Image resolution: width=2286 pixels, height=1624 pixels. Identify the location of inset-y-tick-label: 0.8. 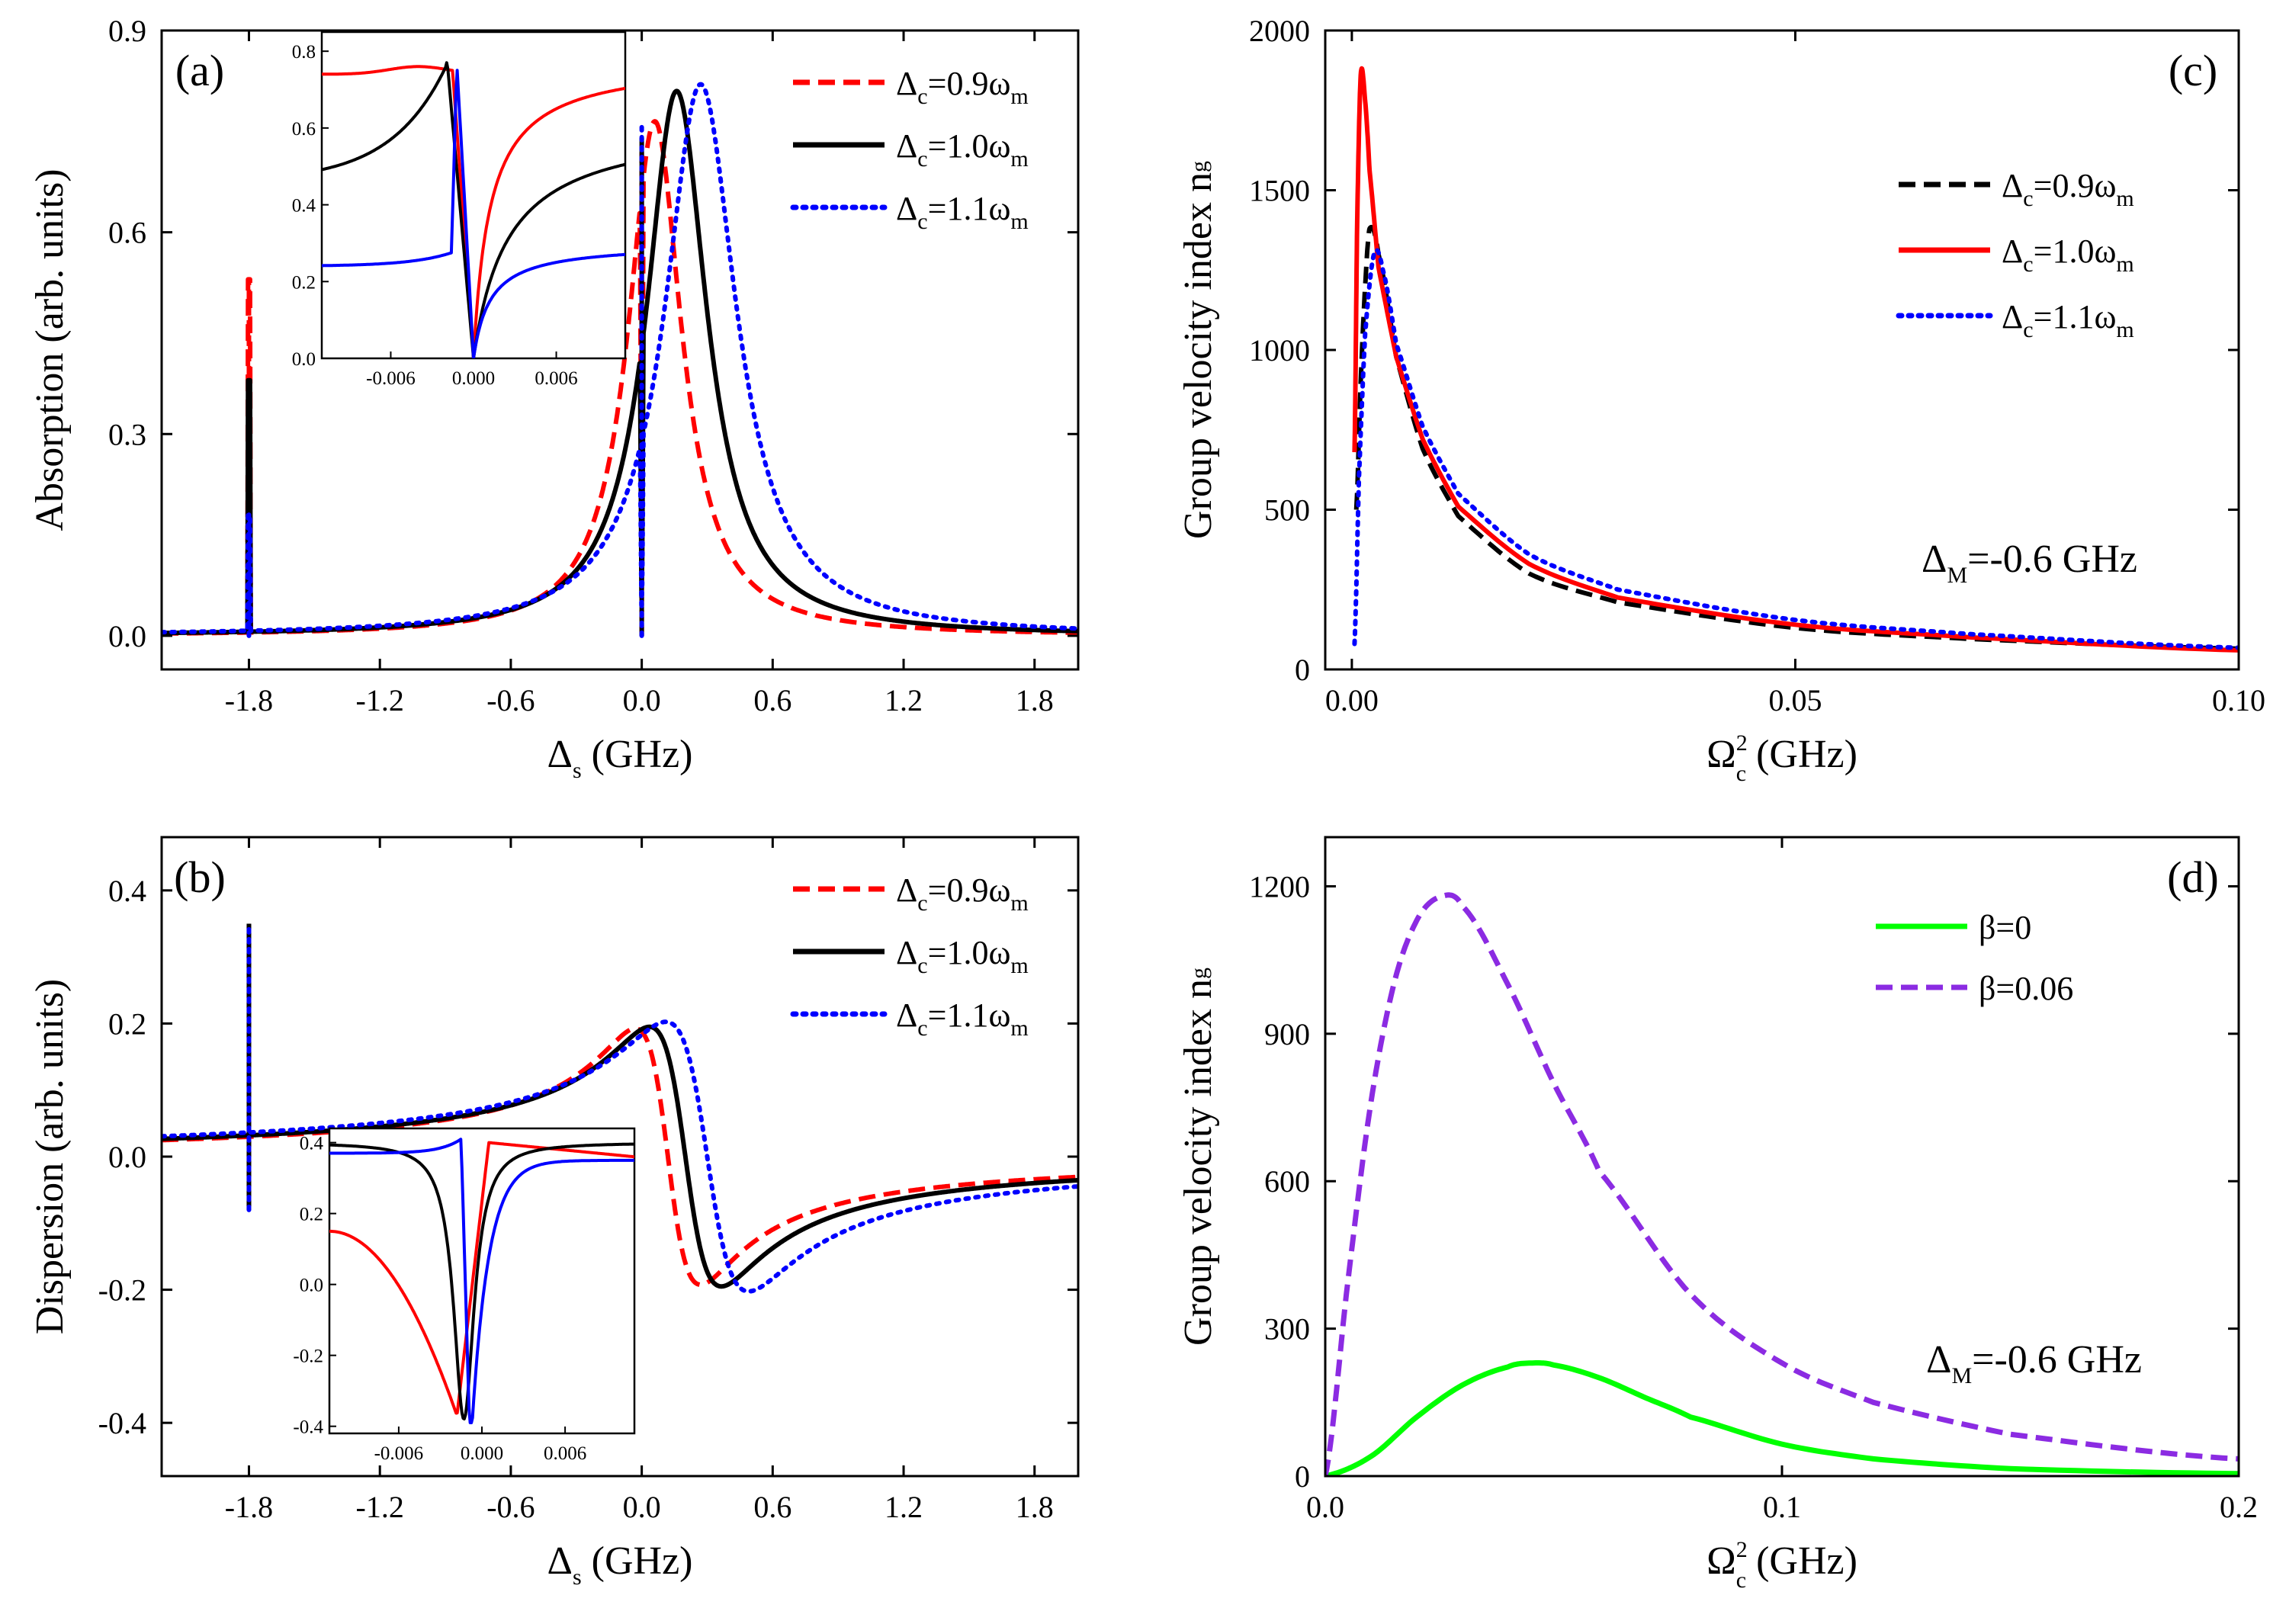
(304, 52).